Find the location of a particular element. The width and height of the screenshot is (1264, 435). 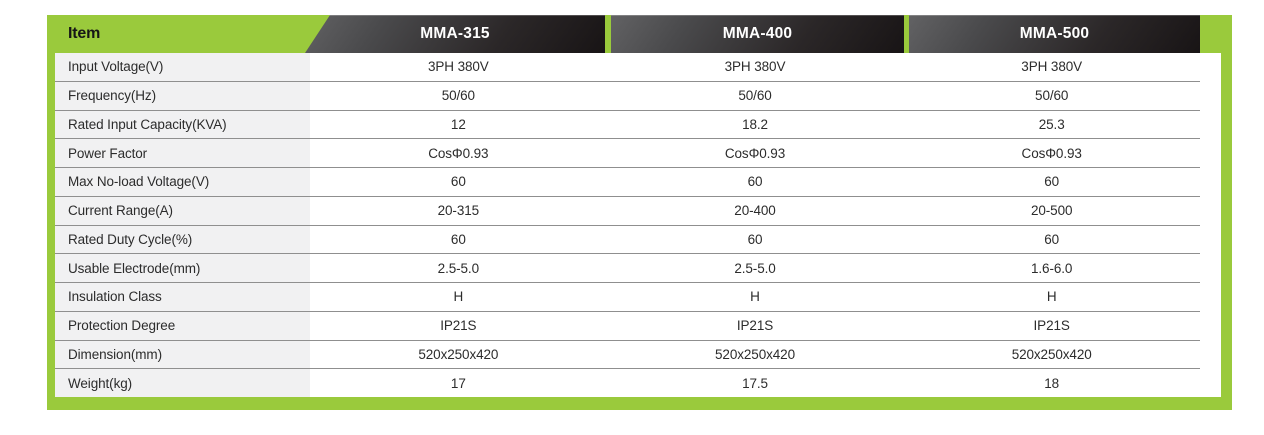

spec-value-cell-mma-500: 18 is located at coordinates (1052, 383).